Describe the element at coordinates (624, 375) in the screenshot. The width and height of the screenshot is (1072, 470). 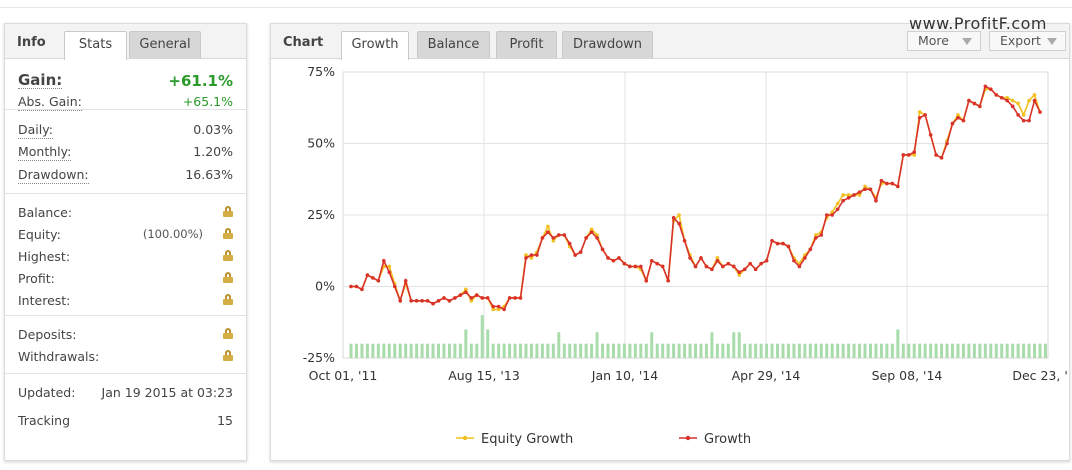
I see `x-tick-label: Jan 10, '14` at that location.